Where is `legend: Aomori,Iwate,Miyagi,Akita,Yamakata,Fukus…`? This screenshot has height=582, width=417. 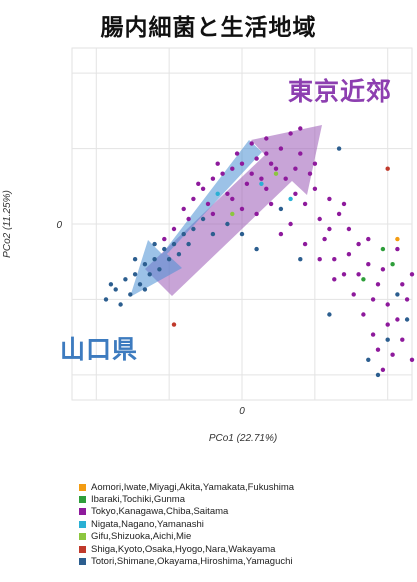 legend: Aomori,Iwate,Miyagi,Akita,Yamakata,Fukus… is located at coordinates (186, 524).